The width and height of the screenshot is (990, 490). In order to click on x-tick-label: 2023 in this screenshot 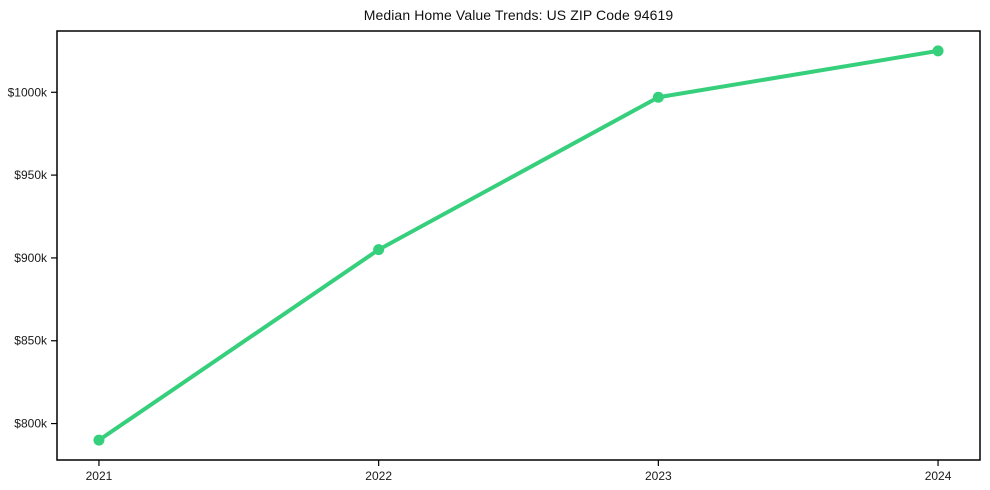, I will do `click(658, 476)`.